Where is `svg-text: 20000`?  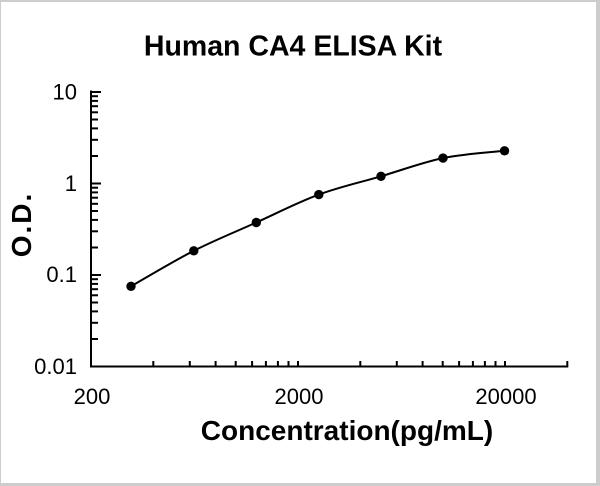
svg-text: 20000 is located at coordinates (505, 396).